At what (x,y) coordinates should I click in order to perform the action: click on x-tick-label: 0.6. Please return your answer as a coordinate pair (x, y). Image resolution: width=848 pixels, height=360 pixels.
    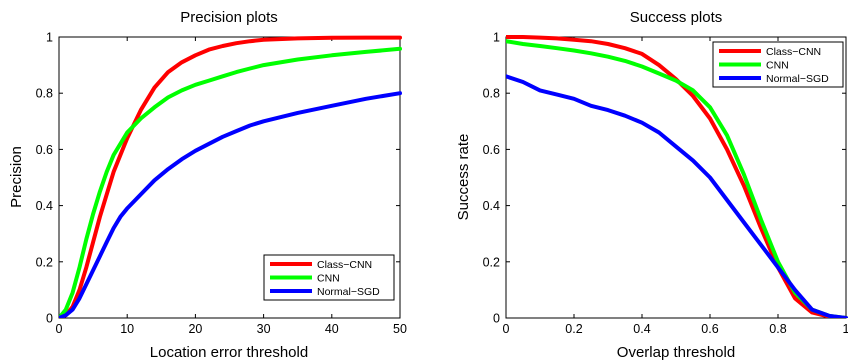
    Looking at the image, I should click on (709, 329).